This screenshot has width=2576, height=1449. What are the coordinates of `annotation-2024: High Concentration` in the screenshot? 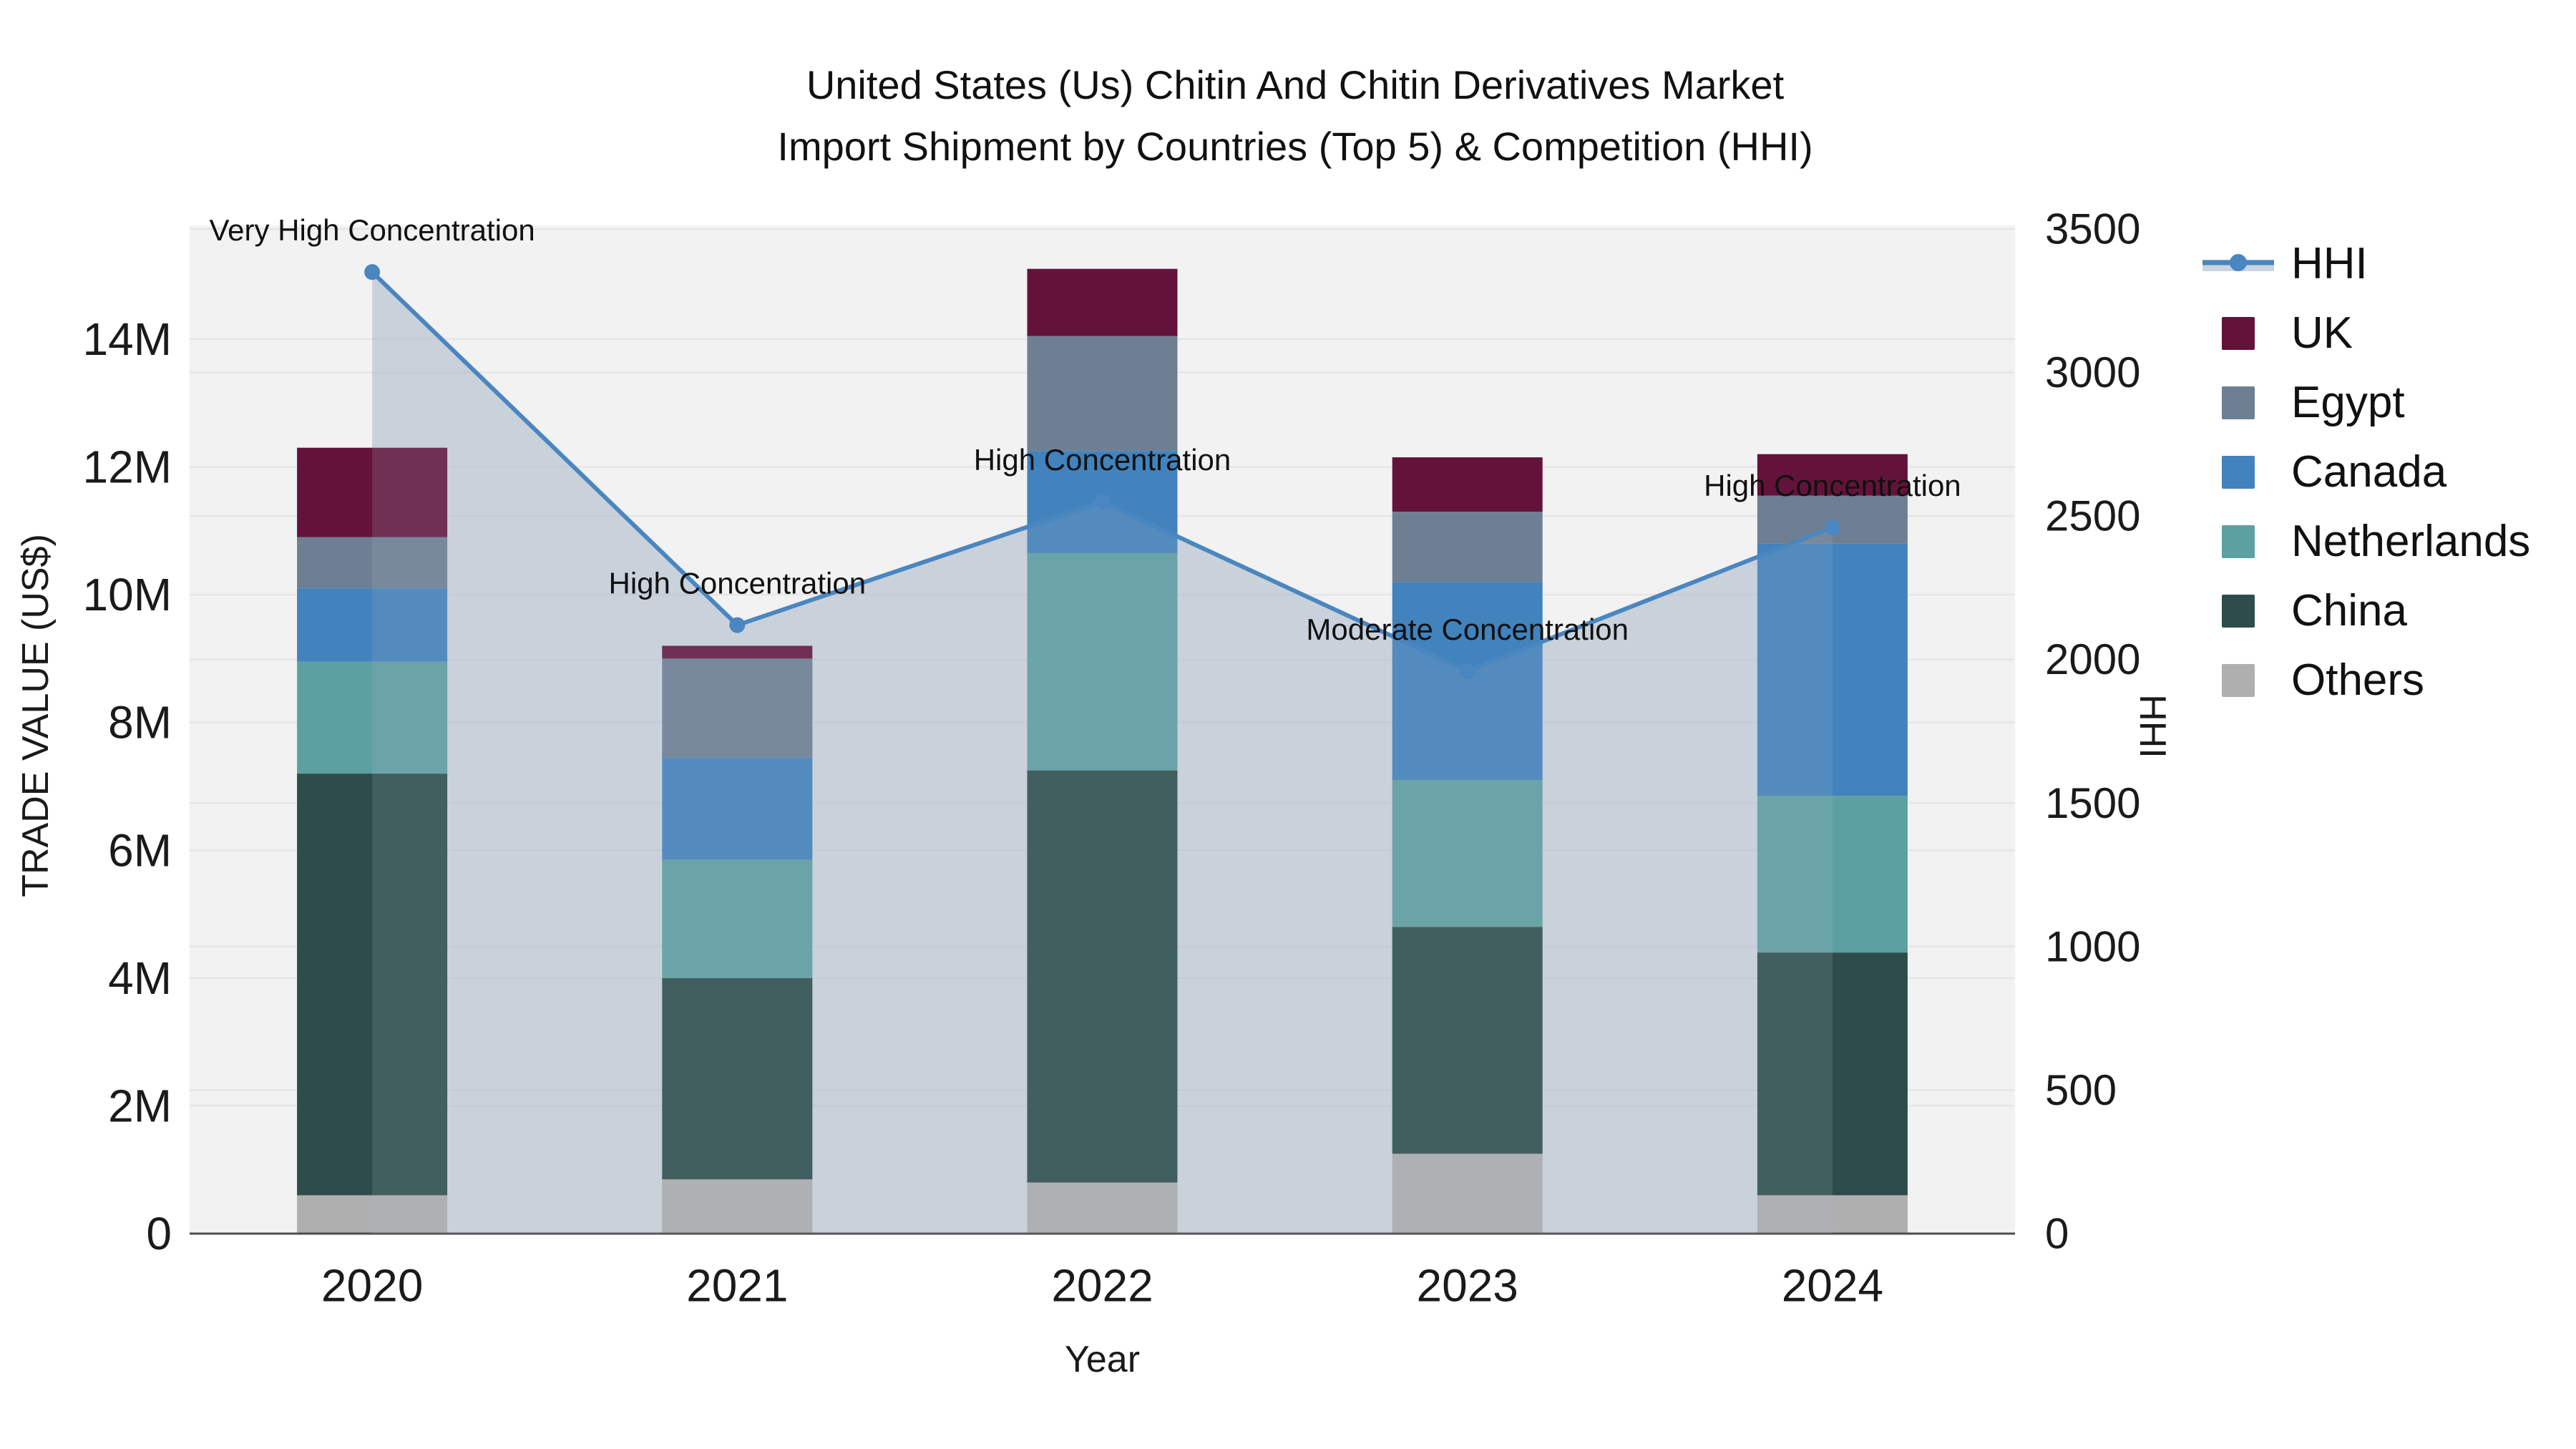 It's located at (1832, 485).